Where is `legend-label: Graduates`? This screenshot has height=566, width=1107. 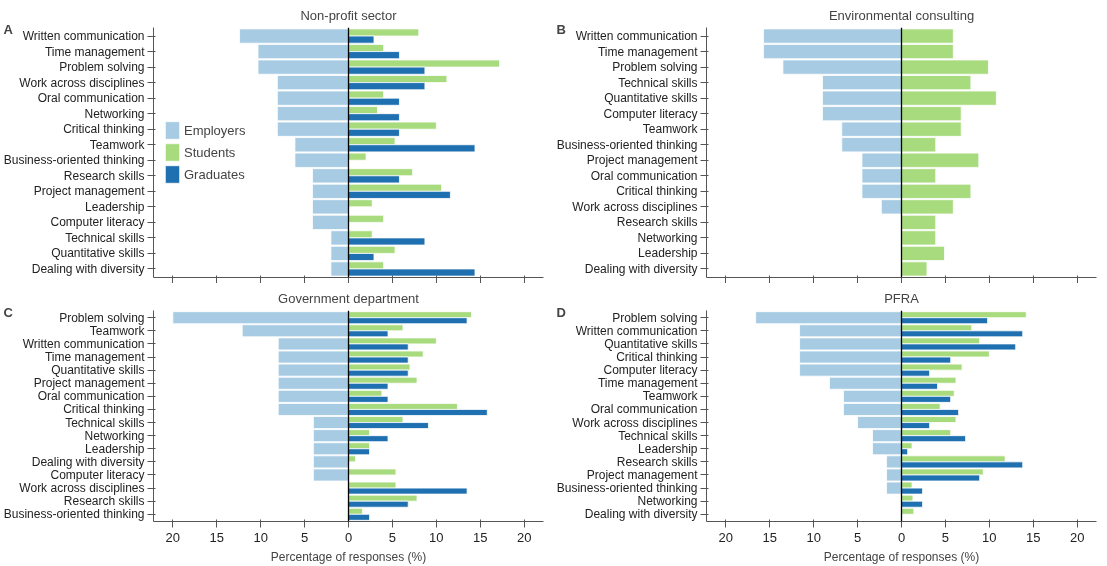
legend-label: Graduates is located at coordinates (214, 174).